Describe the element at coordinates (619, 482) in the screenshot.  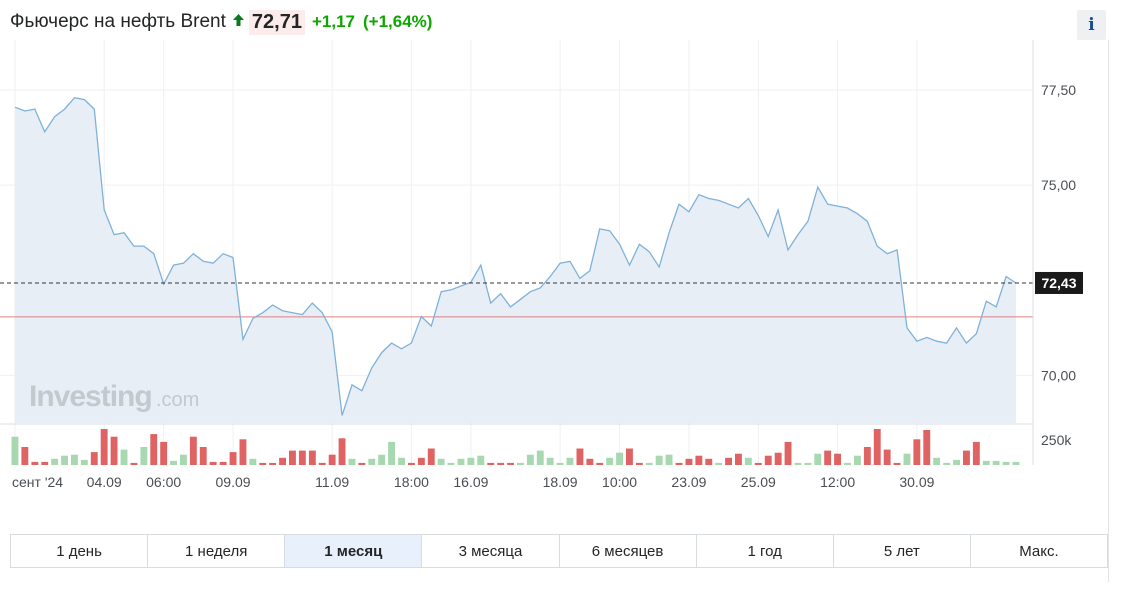
I see `x-tick-label: 10:00` at that location.